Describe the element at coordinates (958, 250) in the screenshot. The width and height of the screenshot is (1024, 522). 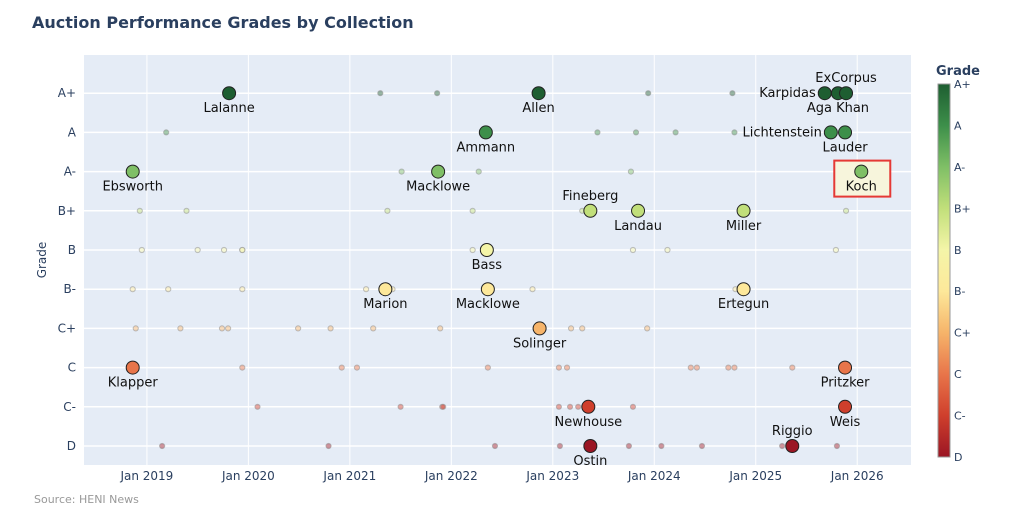
I see `colorbar-tick-label: B` at that location.